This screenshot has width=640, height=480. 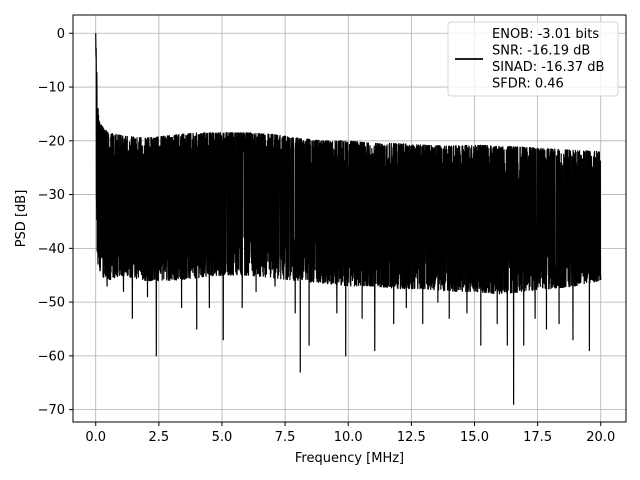 I want to click on x-tick-label: 5.0, so click(x=222, y=437).